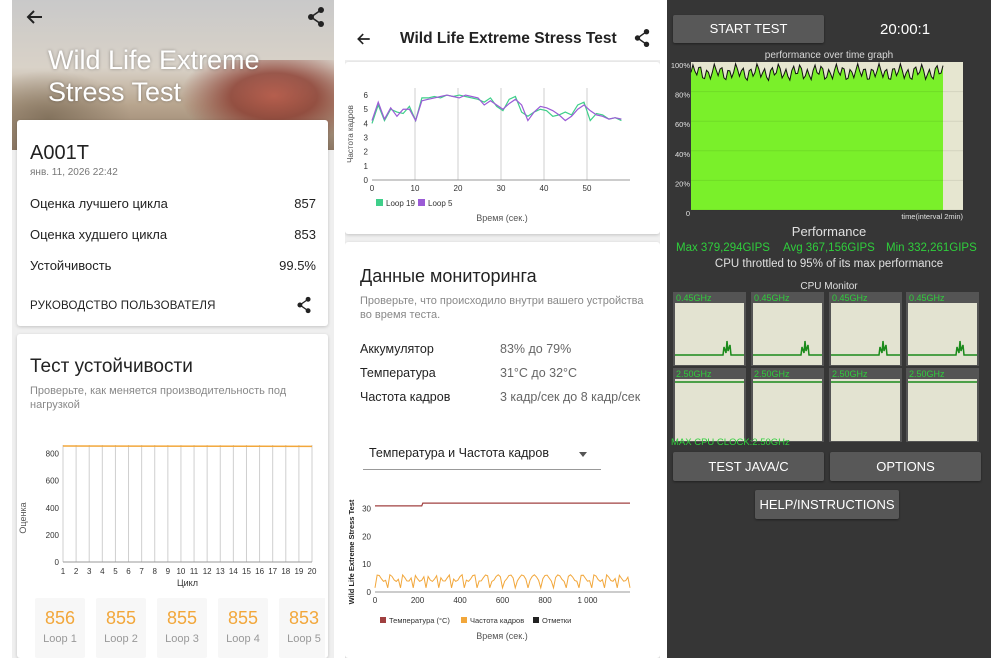 The height and width of the screenshot is (666, 1000). Describe the element at coordinates (932, 216) in the screenshot. I see `x-axis-label: time(interval 2min)` at that location.